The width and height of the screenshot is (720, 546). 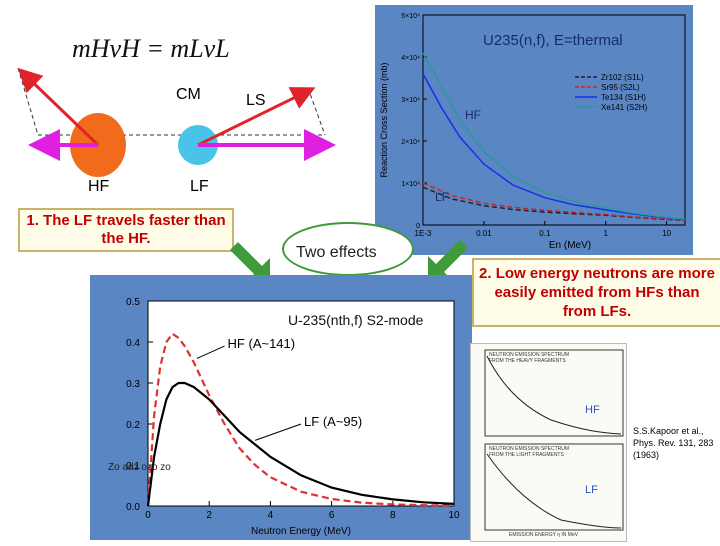 I want to click on ls-label: LS, so click(x=256, y=100).